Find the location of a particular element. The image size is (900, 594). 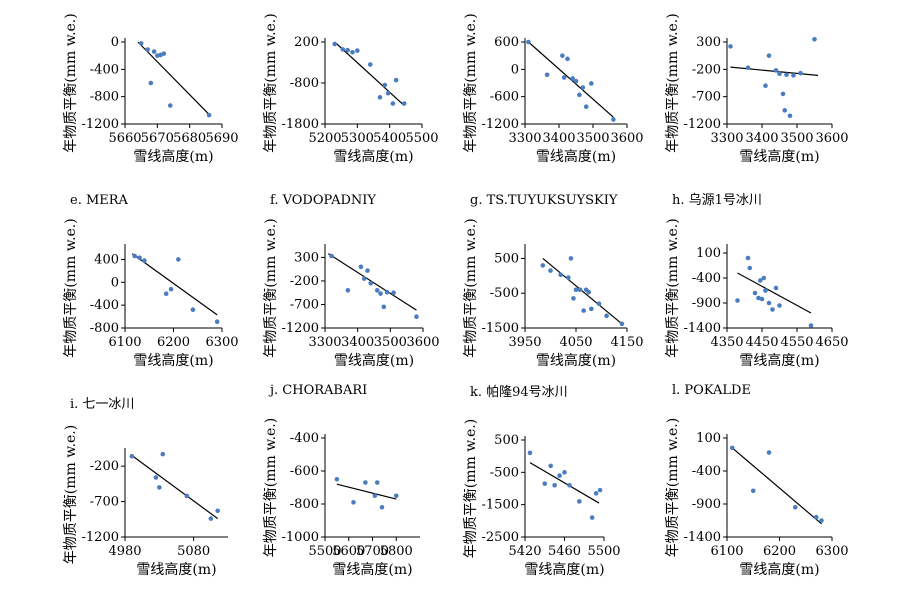

y-tick-label: -1500 is located at coordinates (500, 328).